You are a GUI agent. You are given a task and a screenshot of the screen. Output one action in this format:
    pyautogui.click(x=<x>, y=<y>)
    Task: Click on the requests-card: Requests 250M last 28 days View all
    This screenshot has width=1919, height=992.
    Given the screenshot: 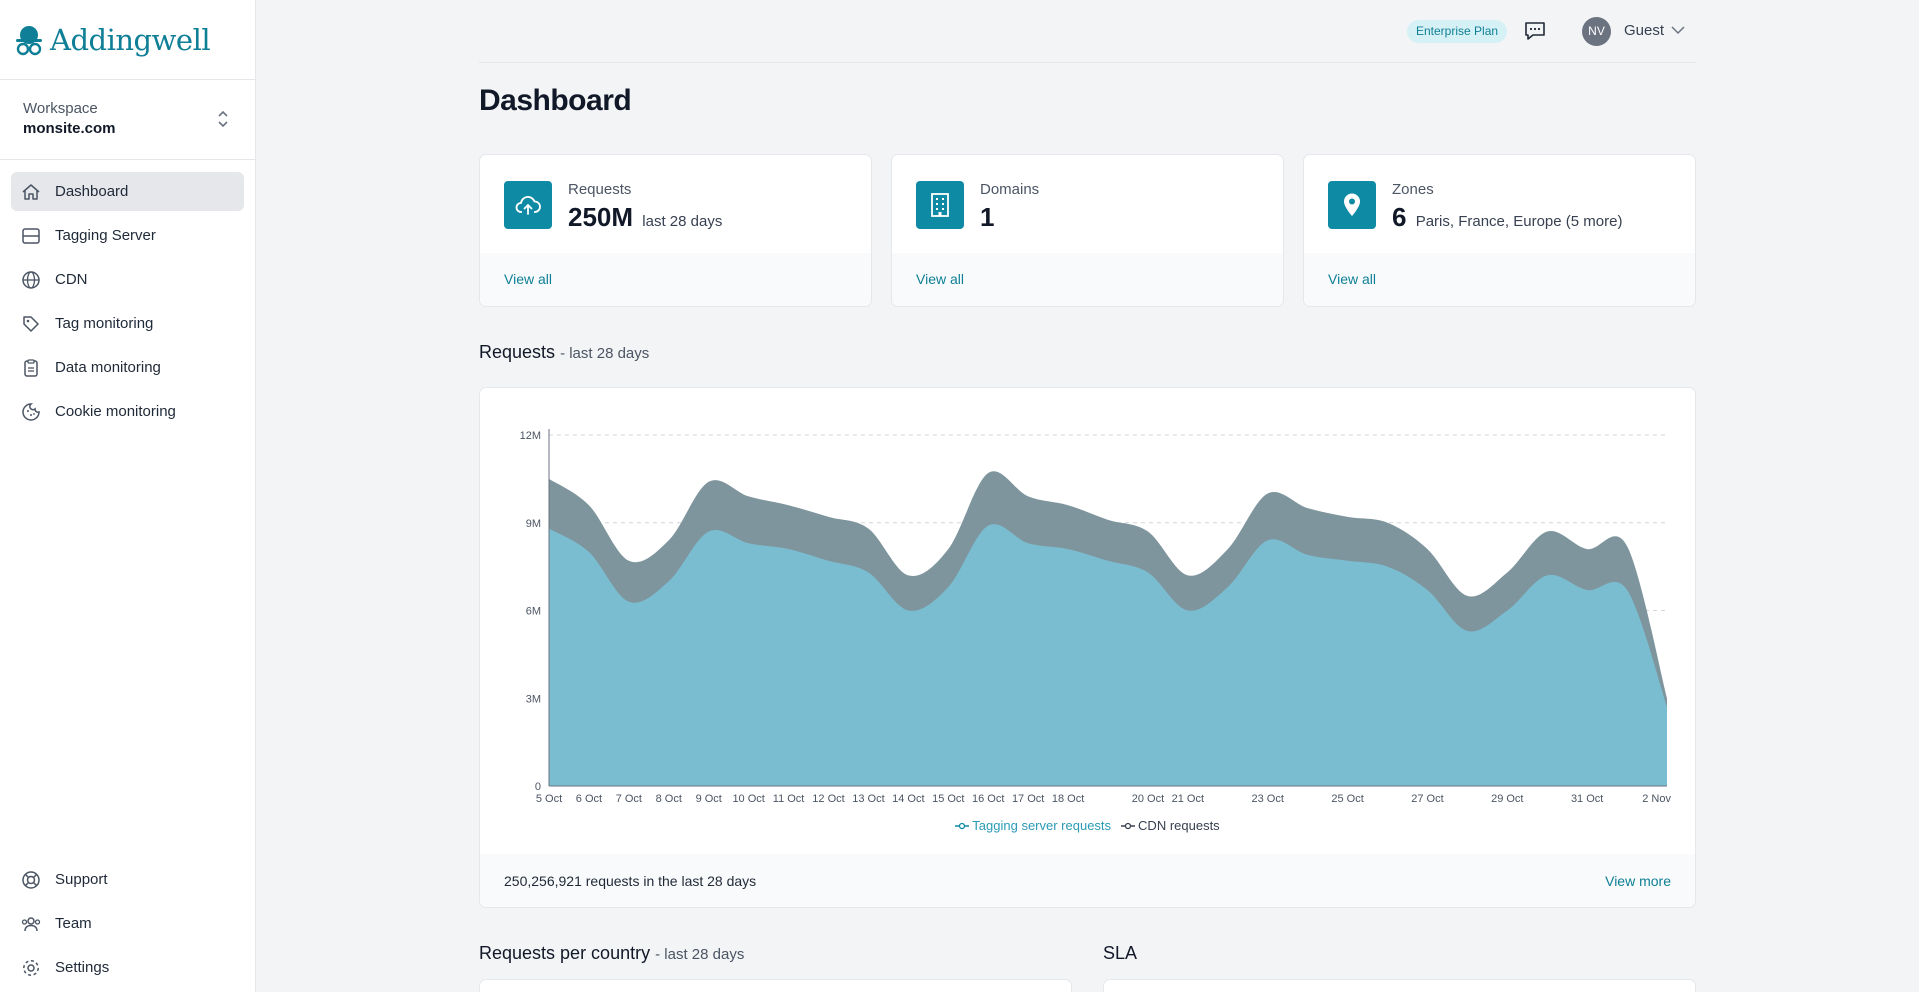 What is the action you would take?
    pyautogui.click(x=675, y=230)
    